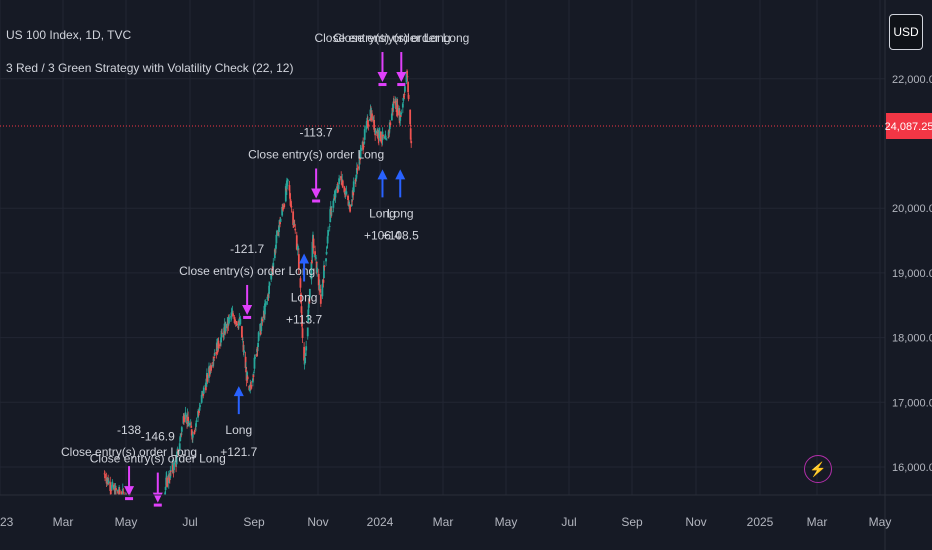 Image resolution: width=932 pixels, height=550 pixels. I want to click on price-tick-label: 22,000.00, so click(912, 80).